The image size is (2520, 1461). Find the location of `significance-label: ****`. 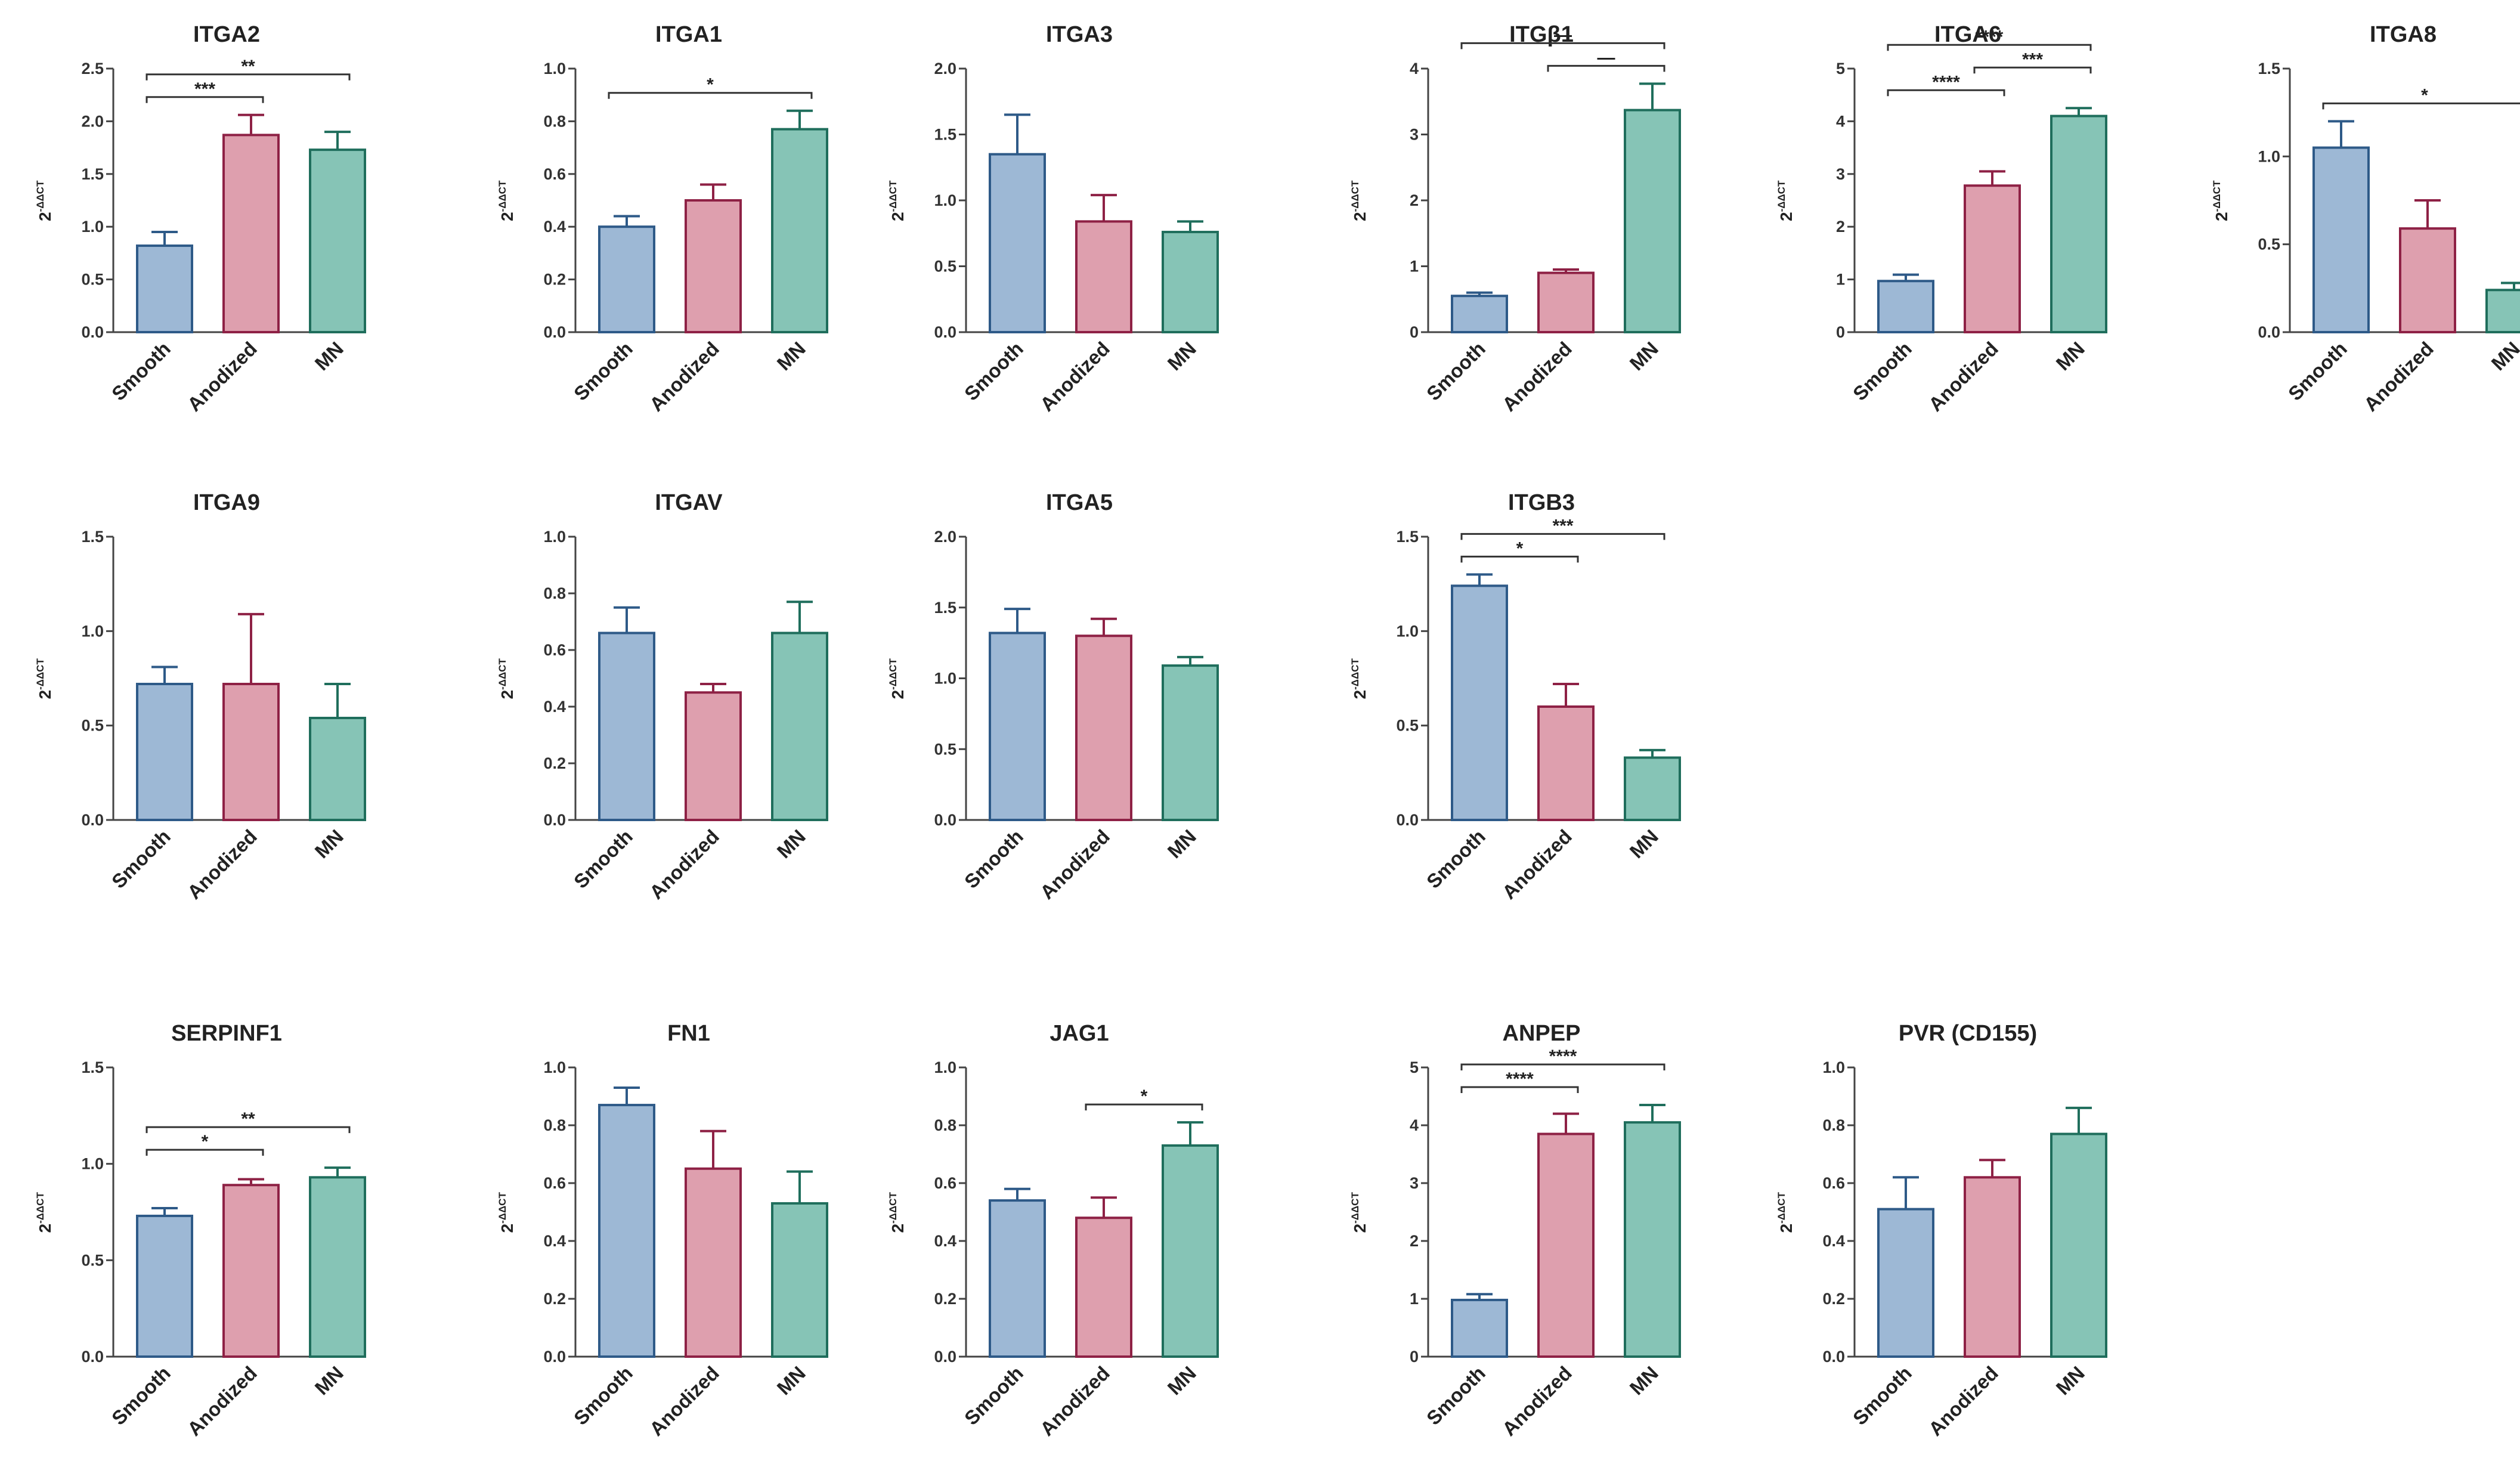

significance-label: **** is located at coordinates (1563, 1056).